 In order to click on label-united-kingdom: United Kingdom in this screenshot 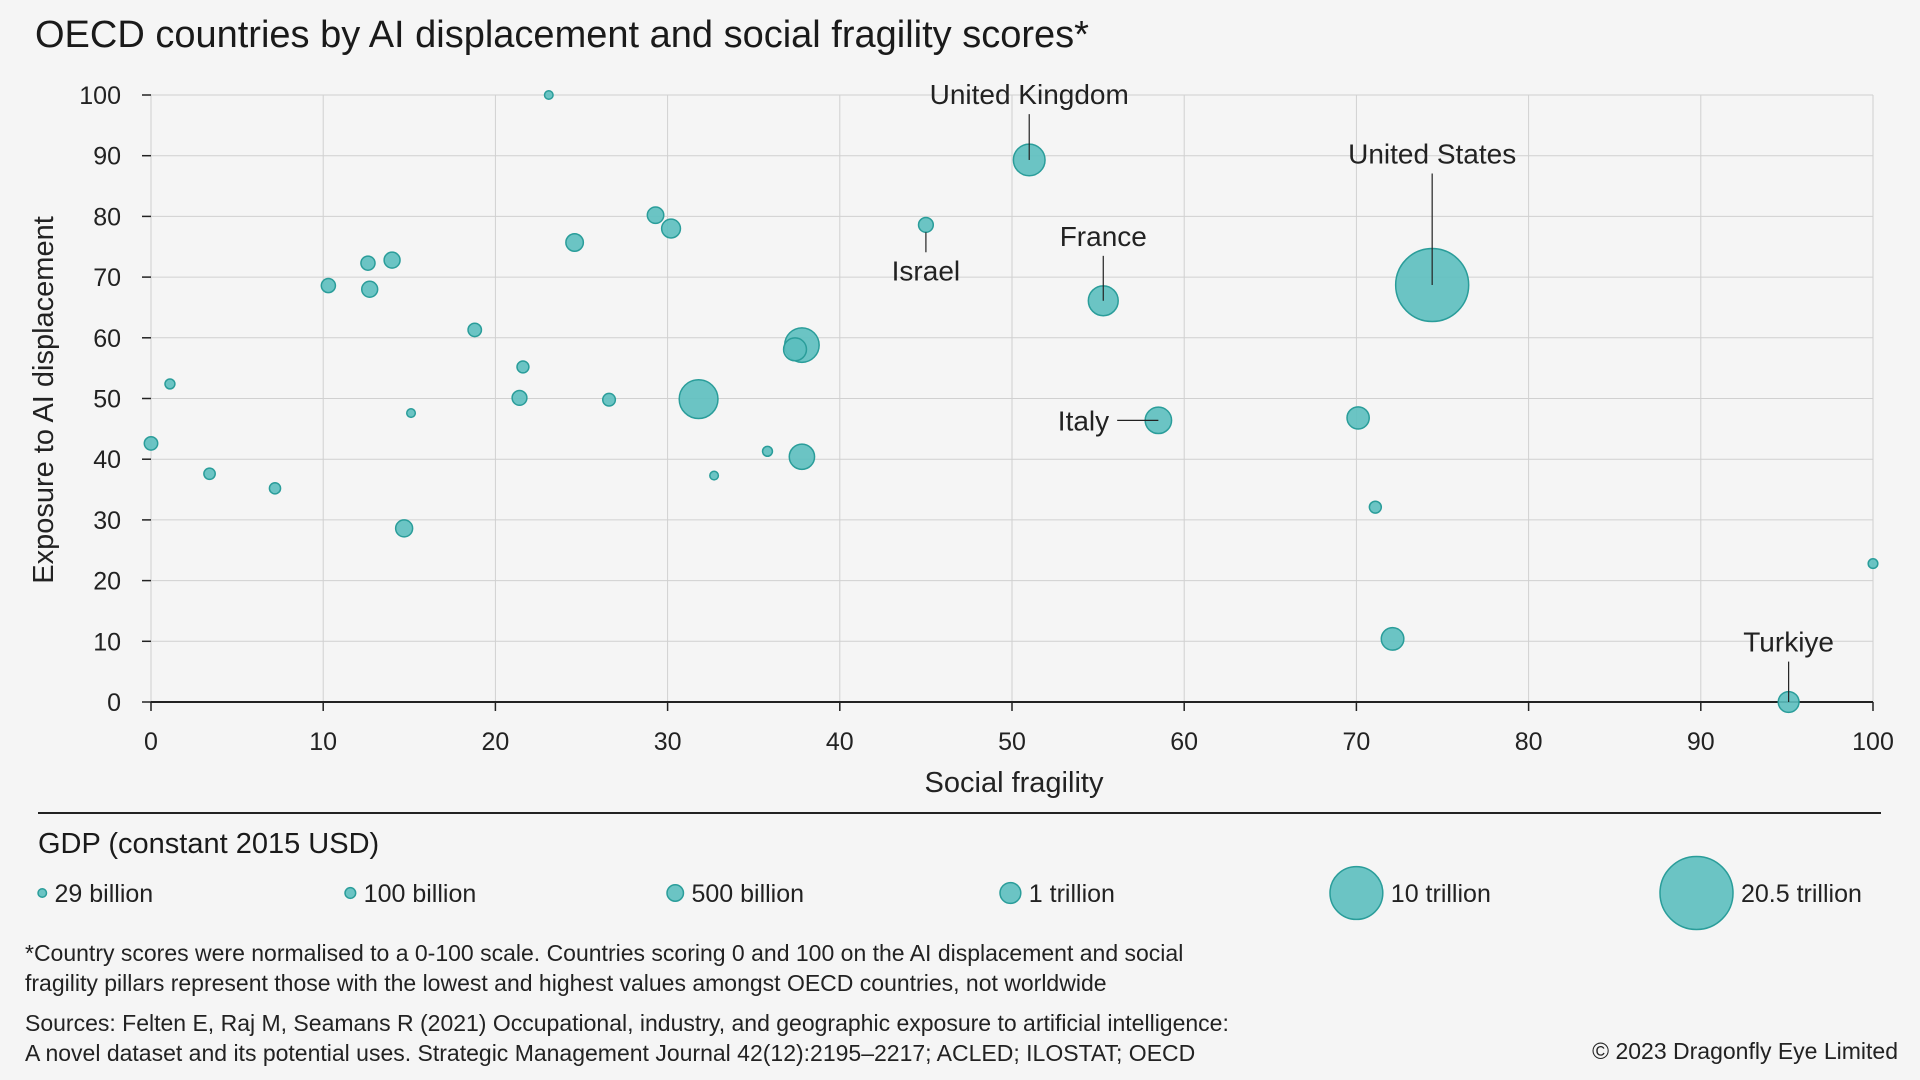, I will do `click(1029, 94)`.